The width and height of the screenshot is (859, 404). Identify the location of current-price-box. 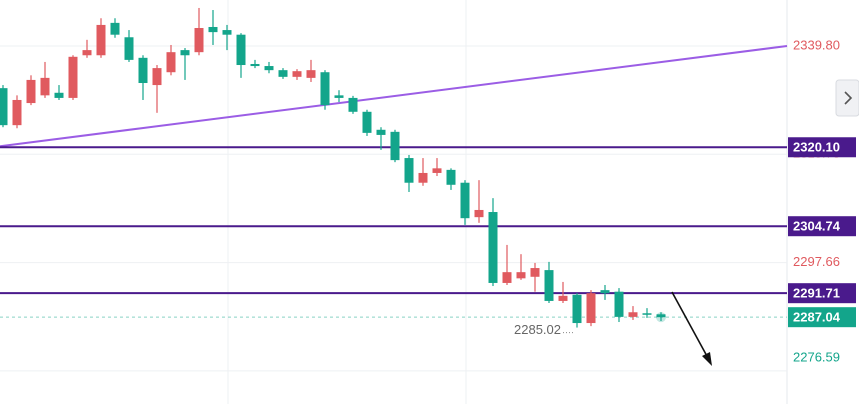
(822, 317).